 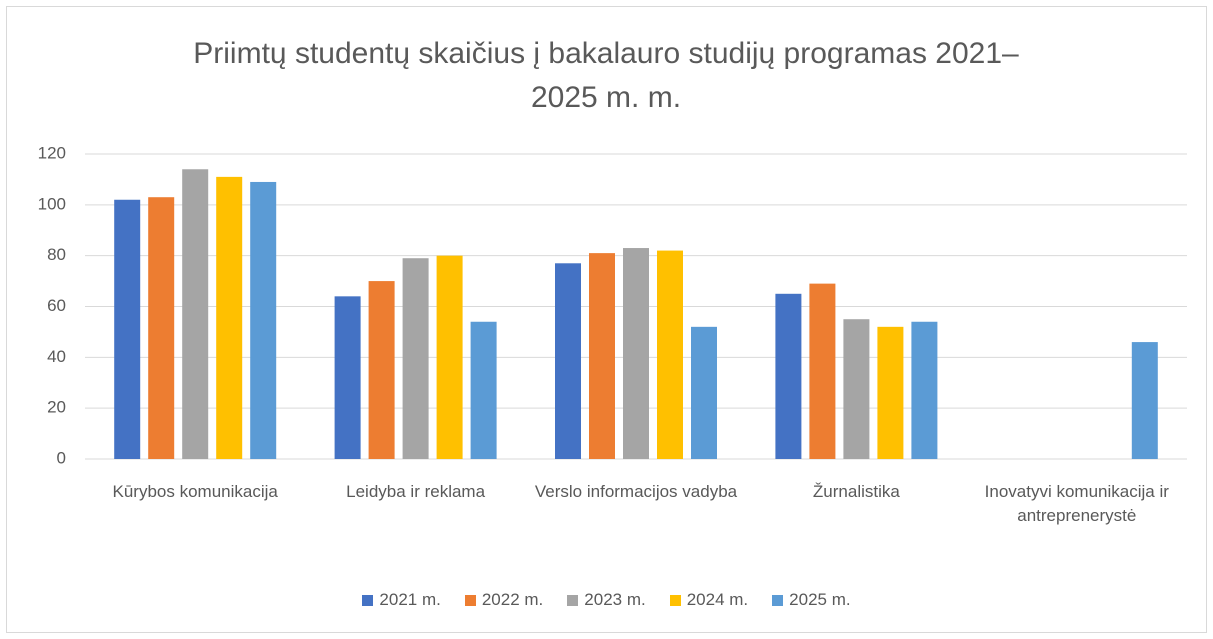 What do you see at coordinates (410, 599) in the screenshot?
I see `legend-label: 2021 m.` at bounding box center [410, 599].